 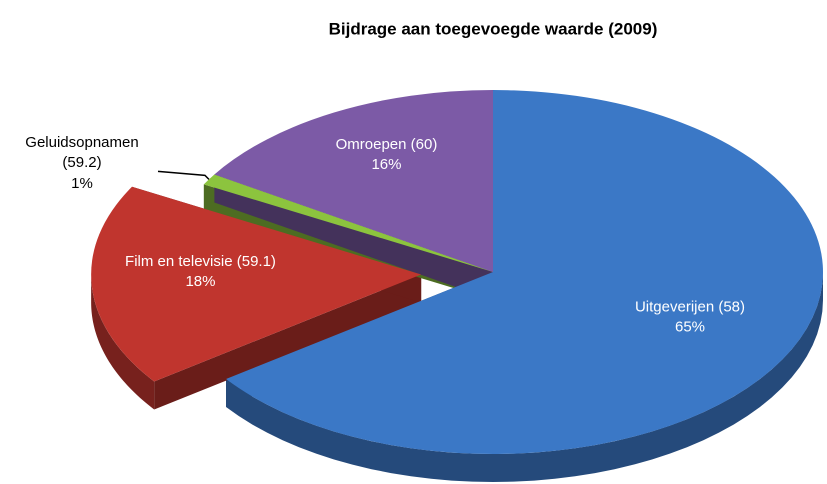 What do you see at coordinates (690, 326) in the screenshot?
I see `value-label: 65%` at bounding box center [690, 326].